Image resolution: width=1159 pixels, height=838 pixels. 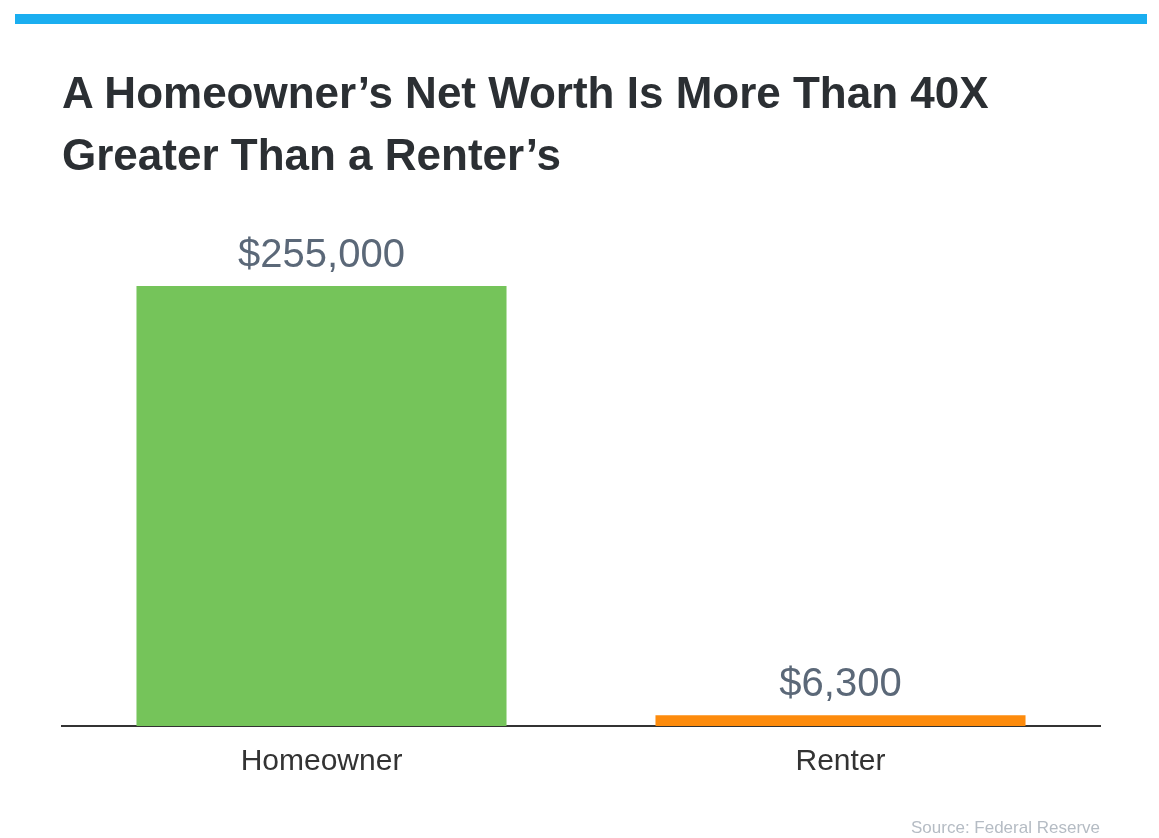 What do you see at coordinates (1005, 828) in the screenshot?
I see `source-note: Source: Federal Reserve` at bounding box center [1005, 828].